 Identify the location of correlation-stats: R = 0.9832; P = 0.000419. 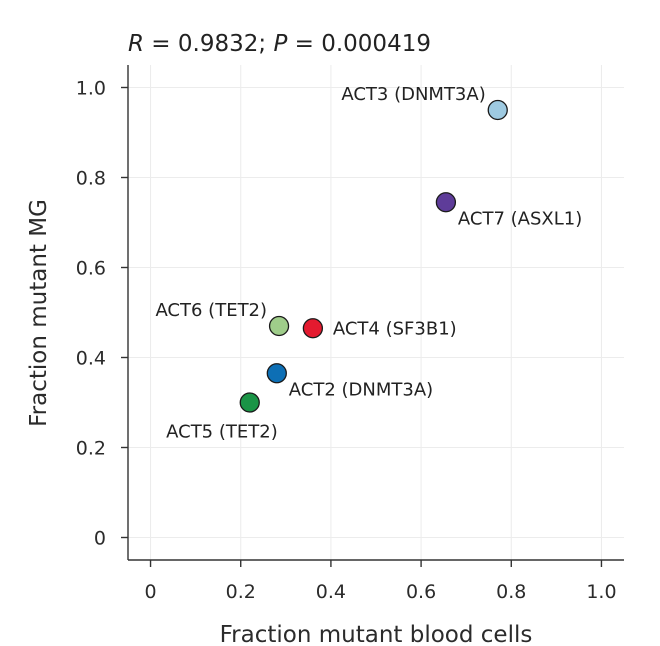
(279, 44).